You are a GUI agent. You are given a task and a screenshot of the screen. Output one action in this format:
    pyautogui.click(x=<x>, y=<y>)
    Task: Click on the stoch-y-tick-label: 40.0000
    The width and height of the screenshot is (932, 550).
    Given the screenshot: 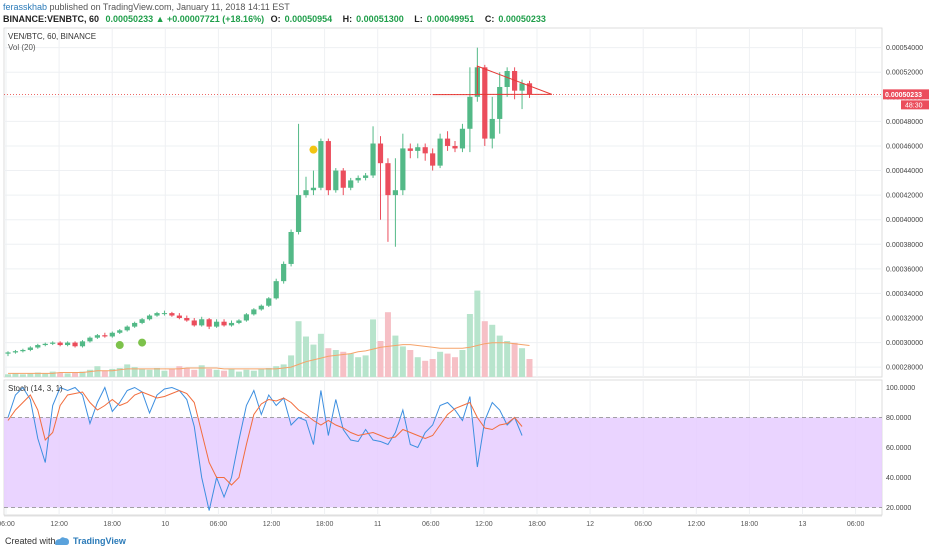 What is the action you would take?
    pyautogui.click(x=898, y=478)
    